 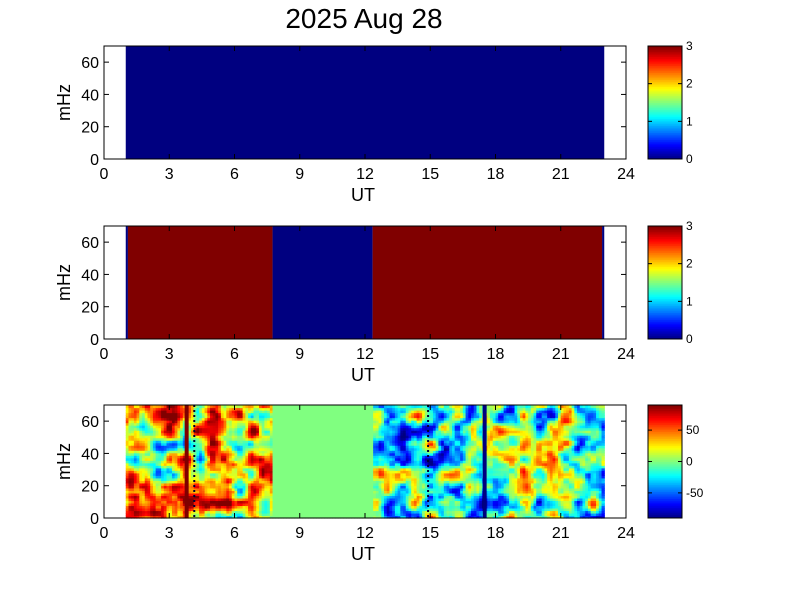 I want to click on y-tick-label: 40, so click(x=90, y=275).